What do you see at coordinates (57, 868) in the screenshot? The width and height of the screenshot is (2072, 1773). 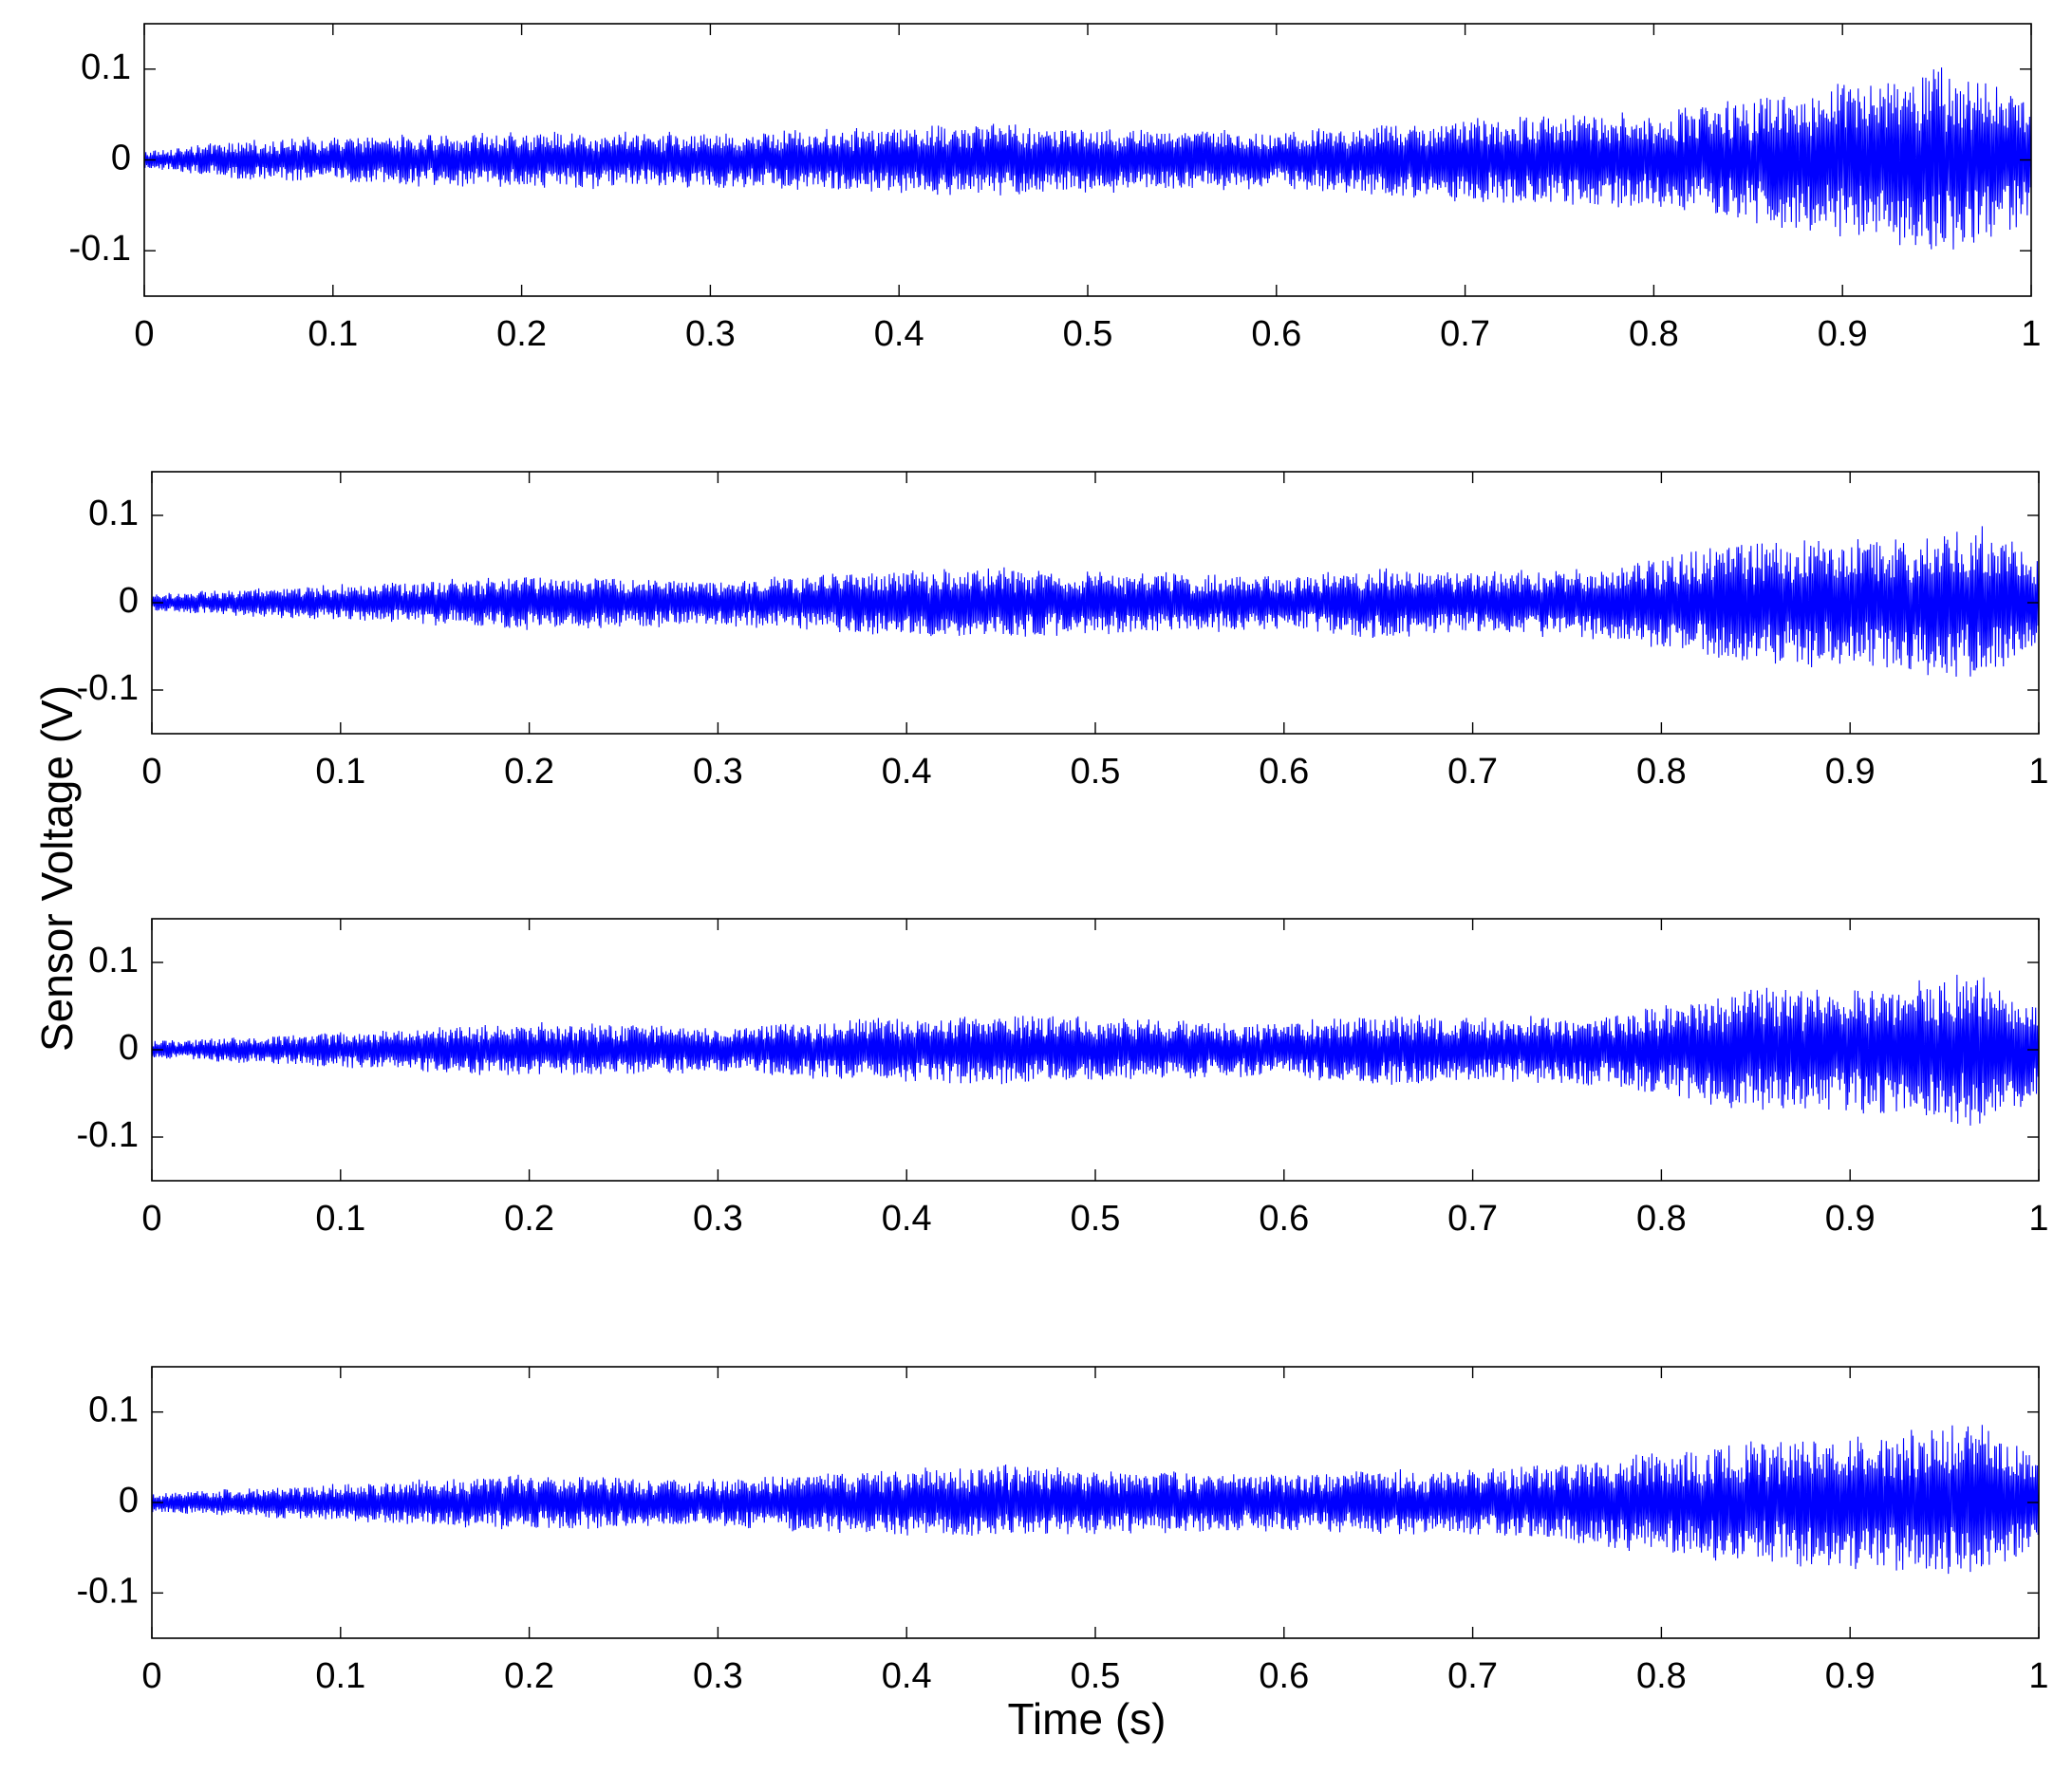 I see `y-axis-title: Sensor Voltage (V)` at bounding box center [57, 868].